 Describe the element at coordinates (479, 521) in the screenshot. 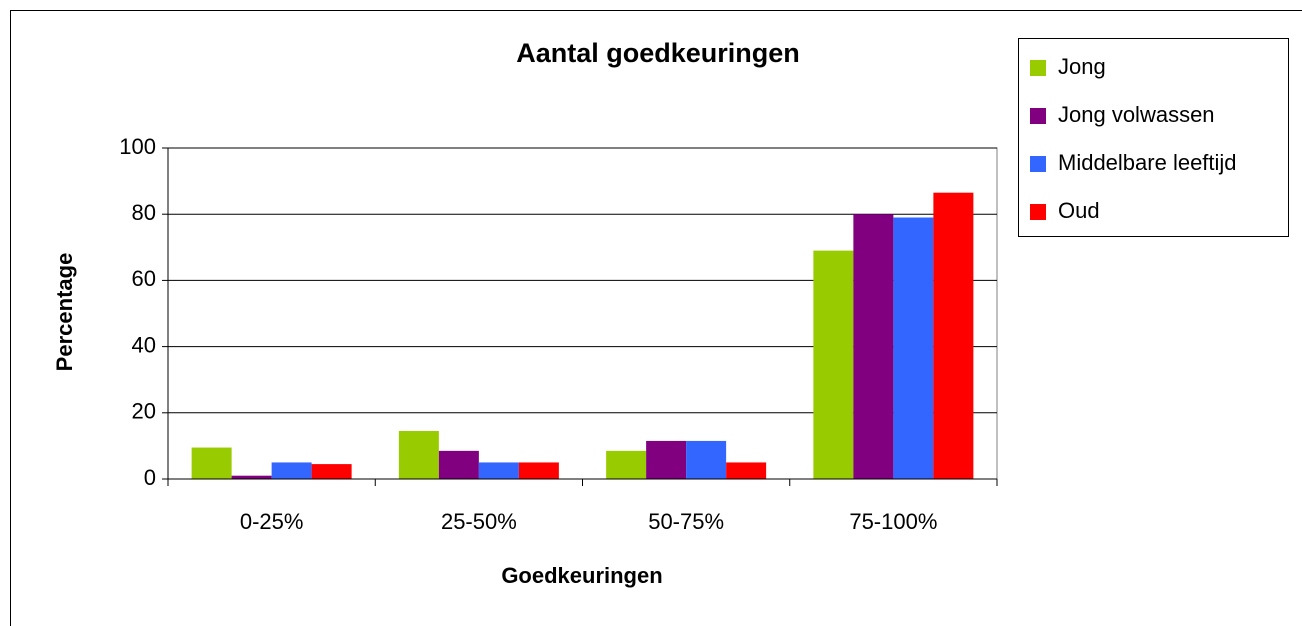

I see `x-tick-label: 25-50%` at that location.